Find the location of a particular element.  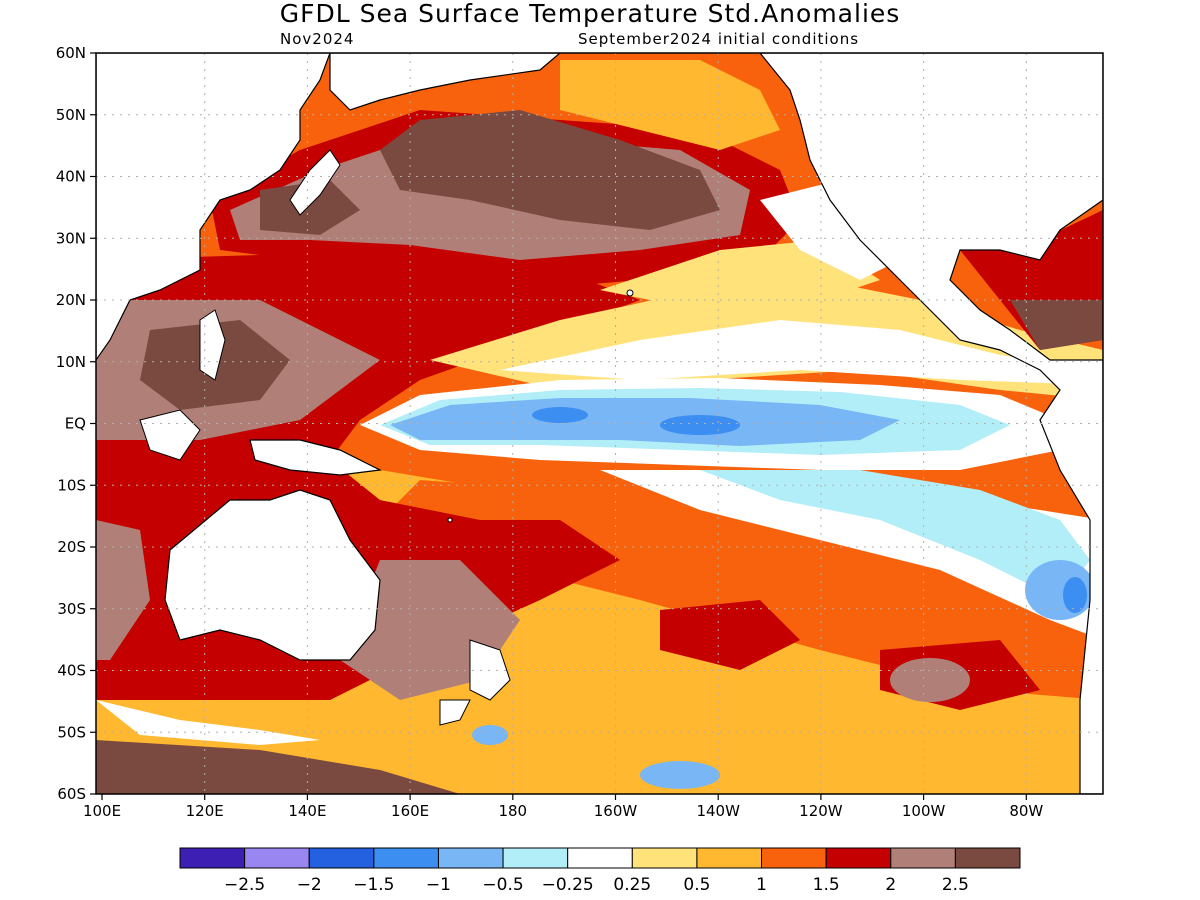

japan-sea-anomaly is located at coordinates (310, 207).